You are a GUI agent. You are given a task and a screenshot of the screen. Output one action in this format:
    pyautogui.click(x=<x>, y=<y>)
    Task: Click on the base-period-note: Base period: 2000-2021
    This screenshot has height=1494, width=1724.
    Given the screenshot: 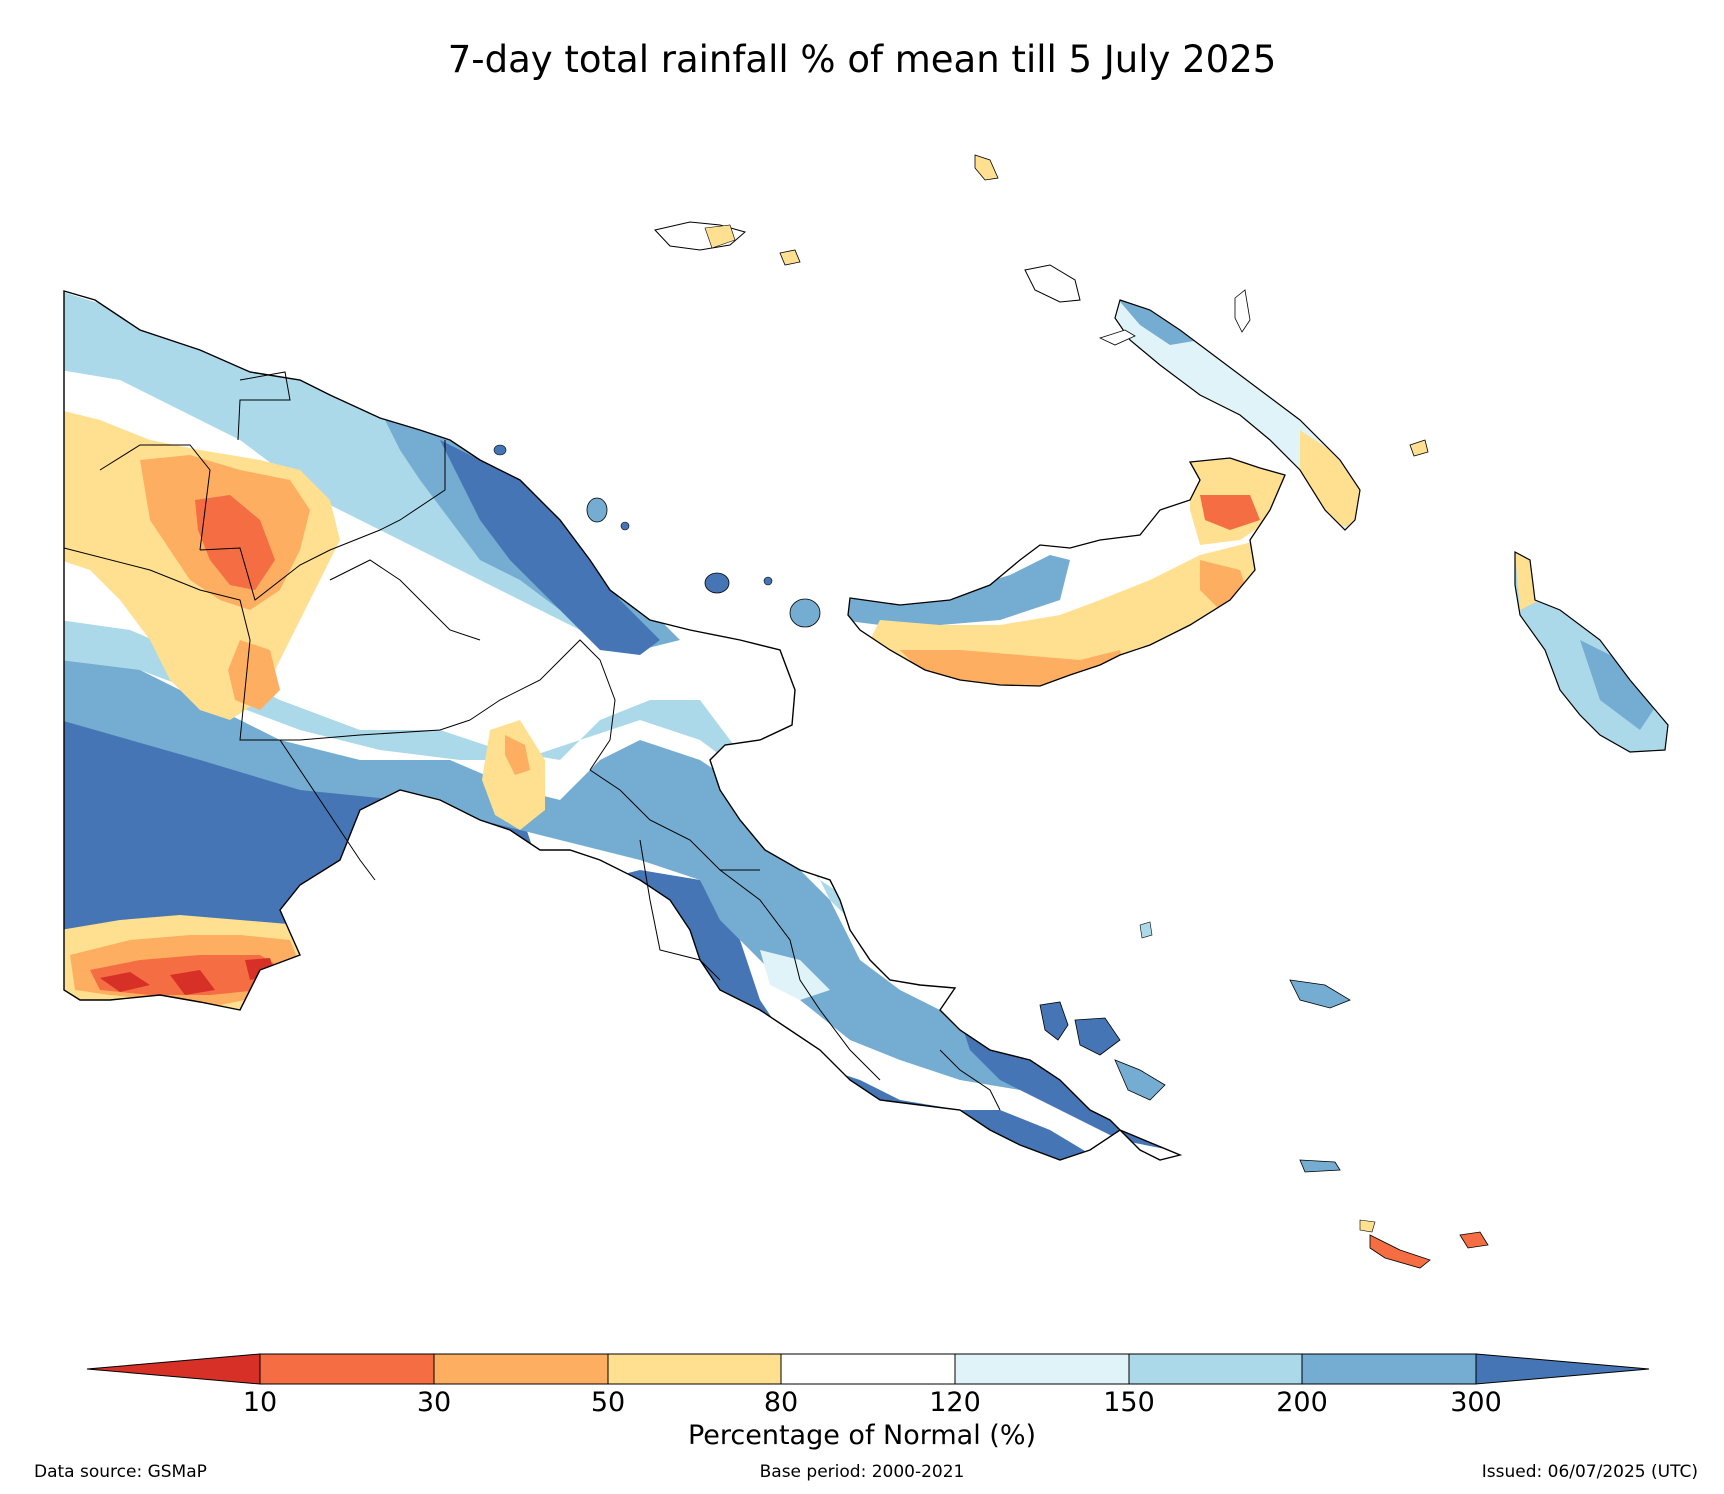 What is the action you would take?
    pyautogui.click(x=862, y=1472)
    